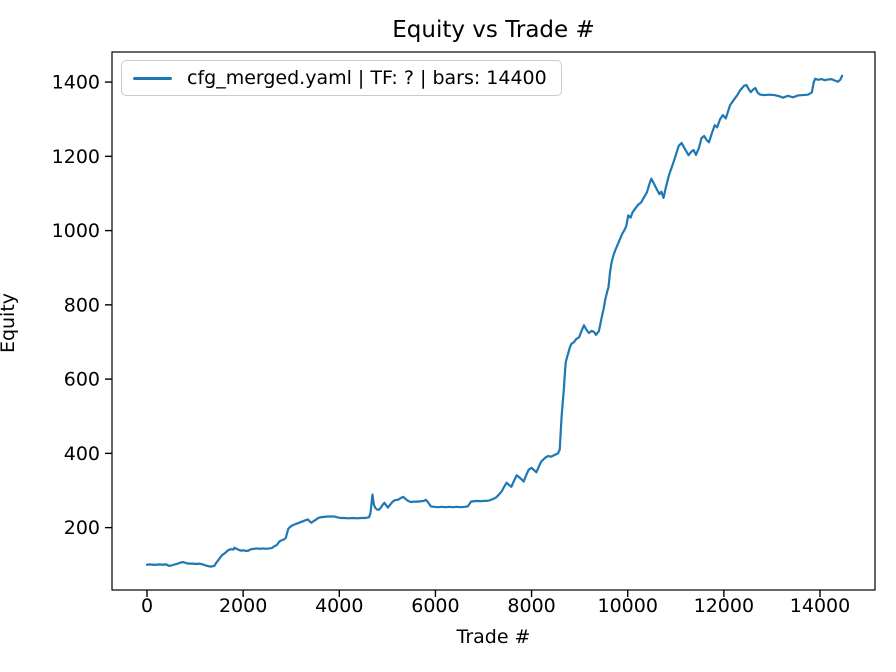 This screenshot has width=896, height=672. Describe the element at coordinates (435, 606) in the screenshot. I see `x-tick-label: 6000` at that location.